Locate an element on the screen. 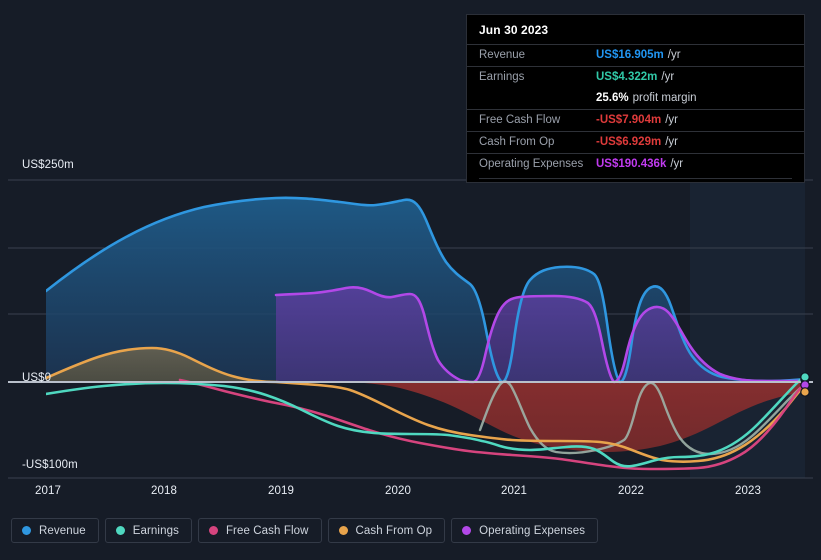 Image resolution: width=821 pixels, height=560 pixels. x-axis-label-2020: 2020 is located at coordinates (398, 491).